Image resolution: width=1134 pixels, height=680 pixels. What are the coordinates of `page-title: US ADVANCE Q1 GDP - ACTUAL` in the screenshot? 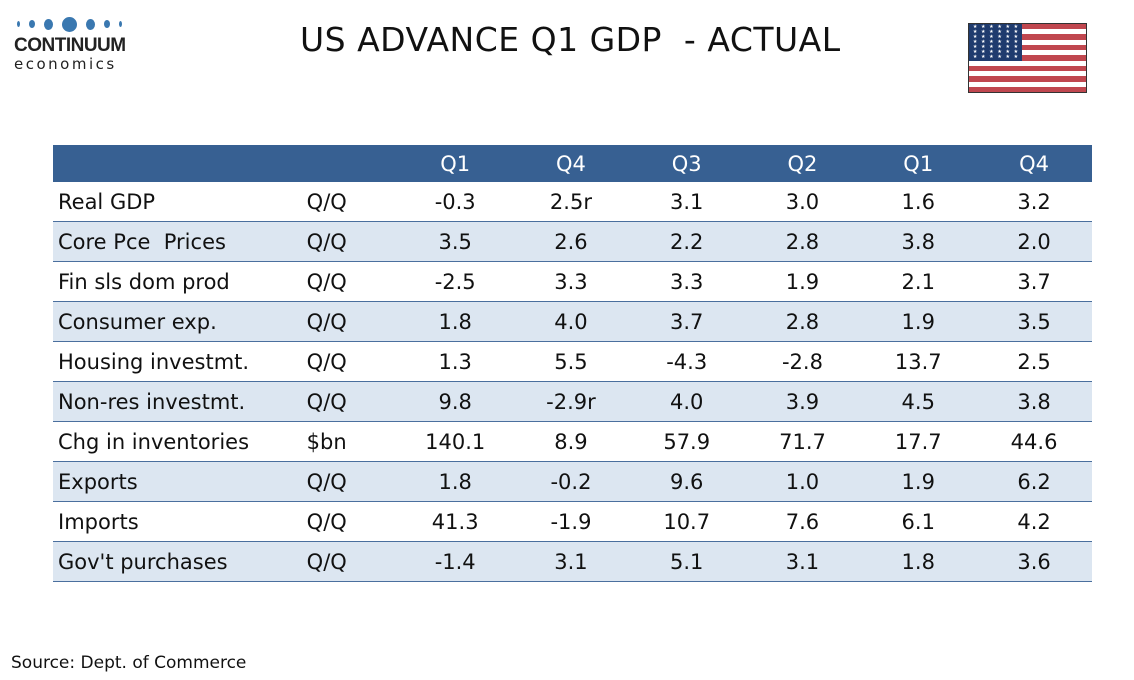 It's located at (570, 39).